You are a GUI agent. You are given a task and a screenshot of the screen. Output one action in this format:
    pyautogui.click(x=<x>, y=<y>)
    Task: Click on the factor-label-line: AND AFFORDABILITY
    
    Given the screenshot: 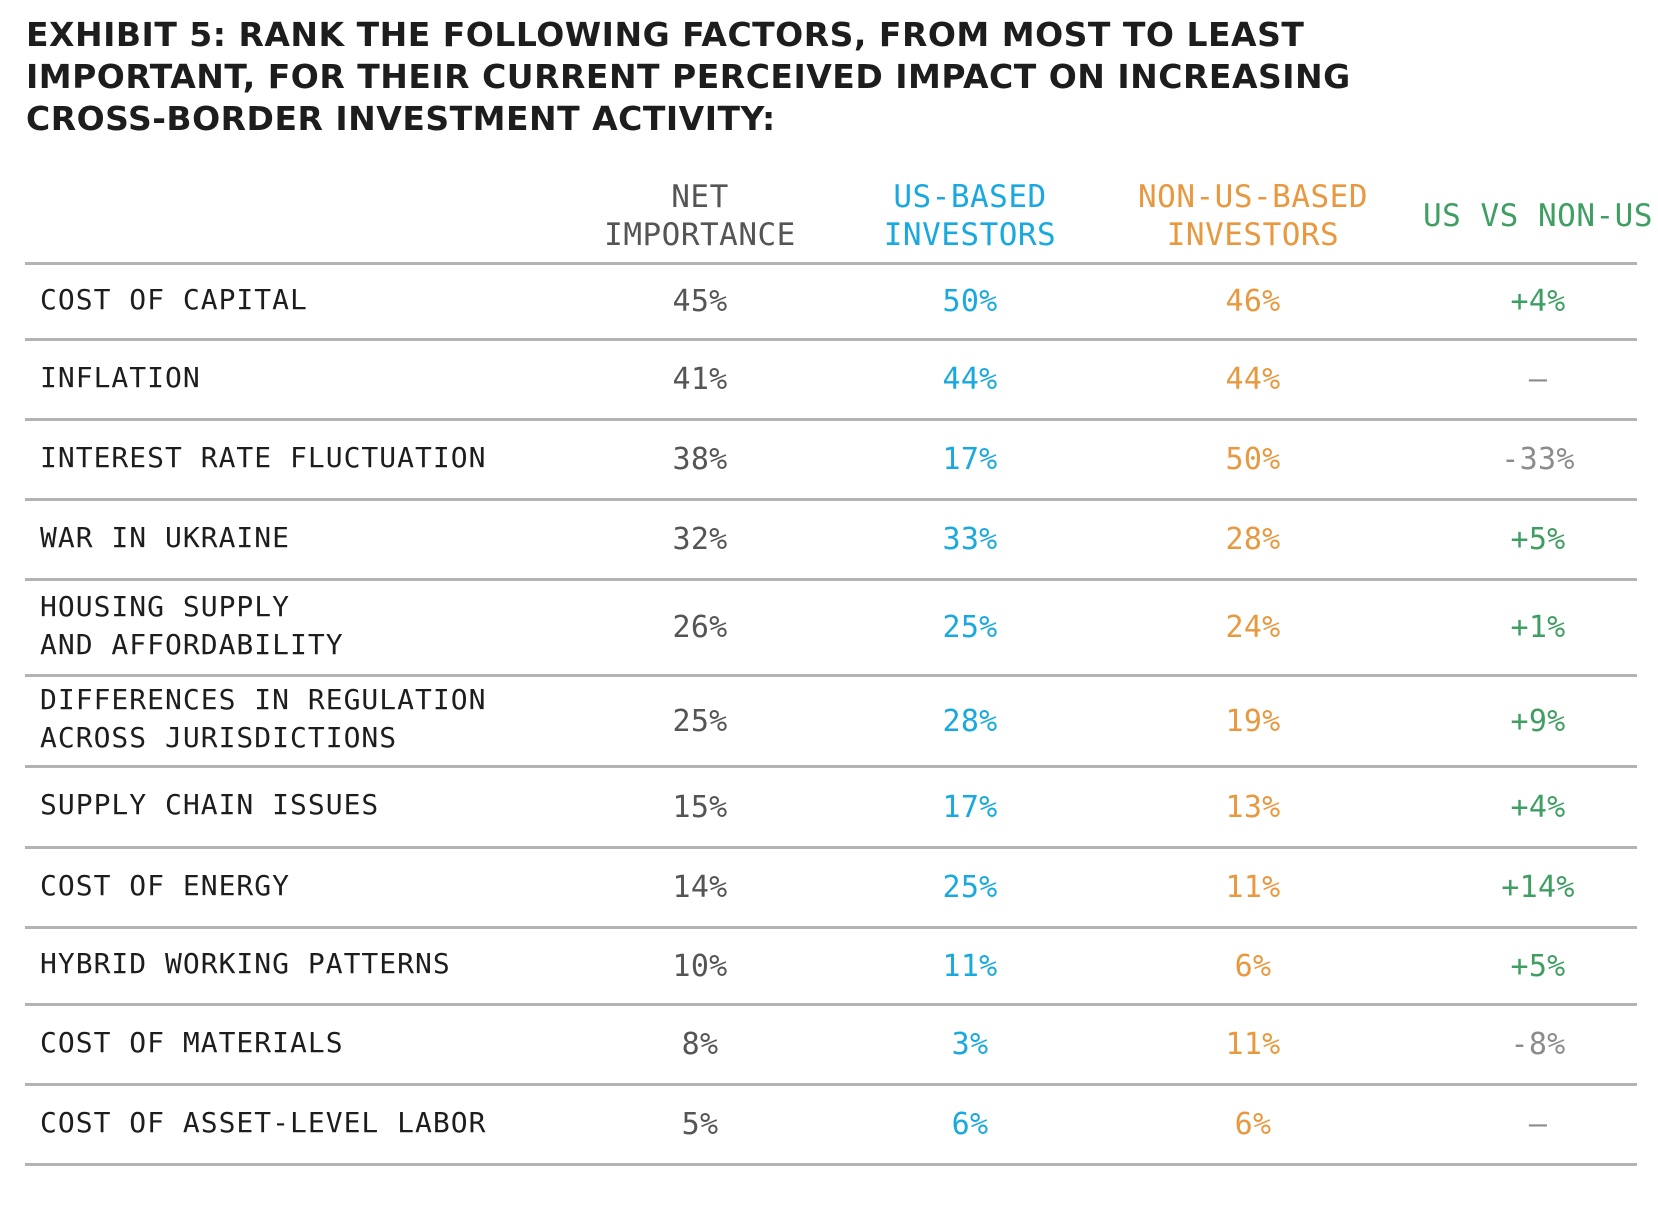 What is the action you would take?
    pyautogui.click(x=192, y=644)
    